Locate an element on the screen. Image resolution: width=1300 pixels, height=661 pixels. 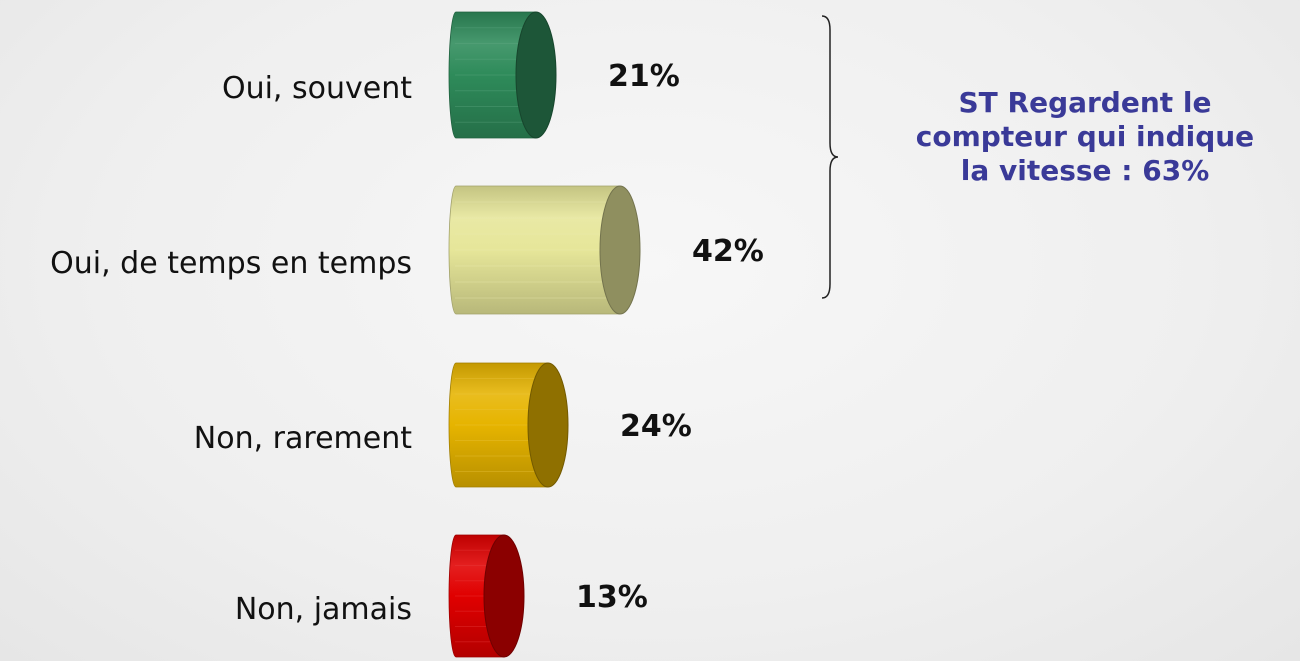
value-label: 24% is located at coordinates (656, 426).